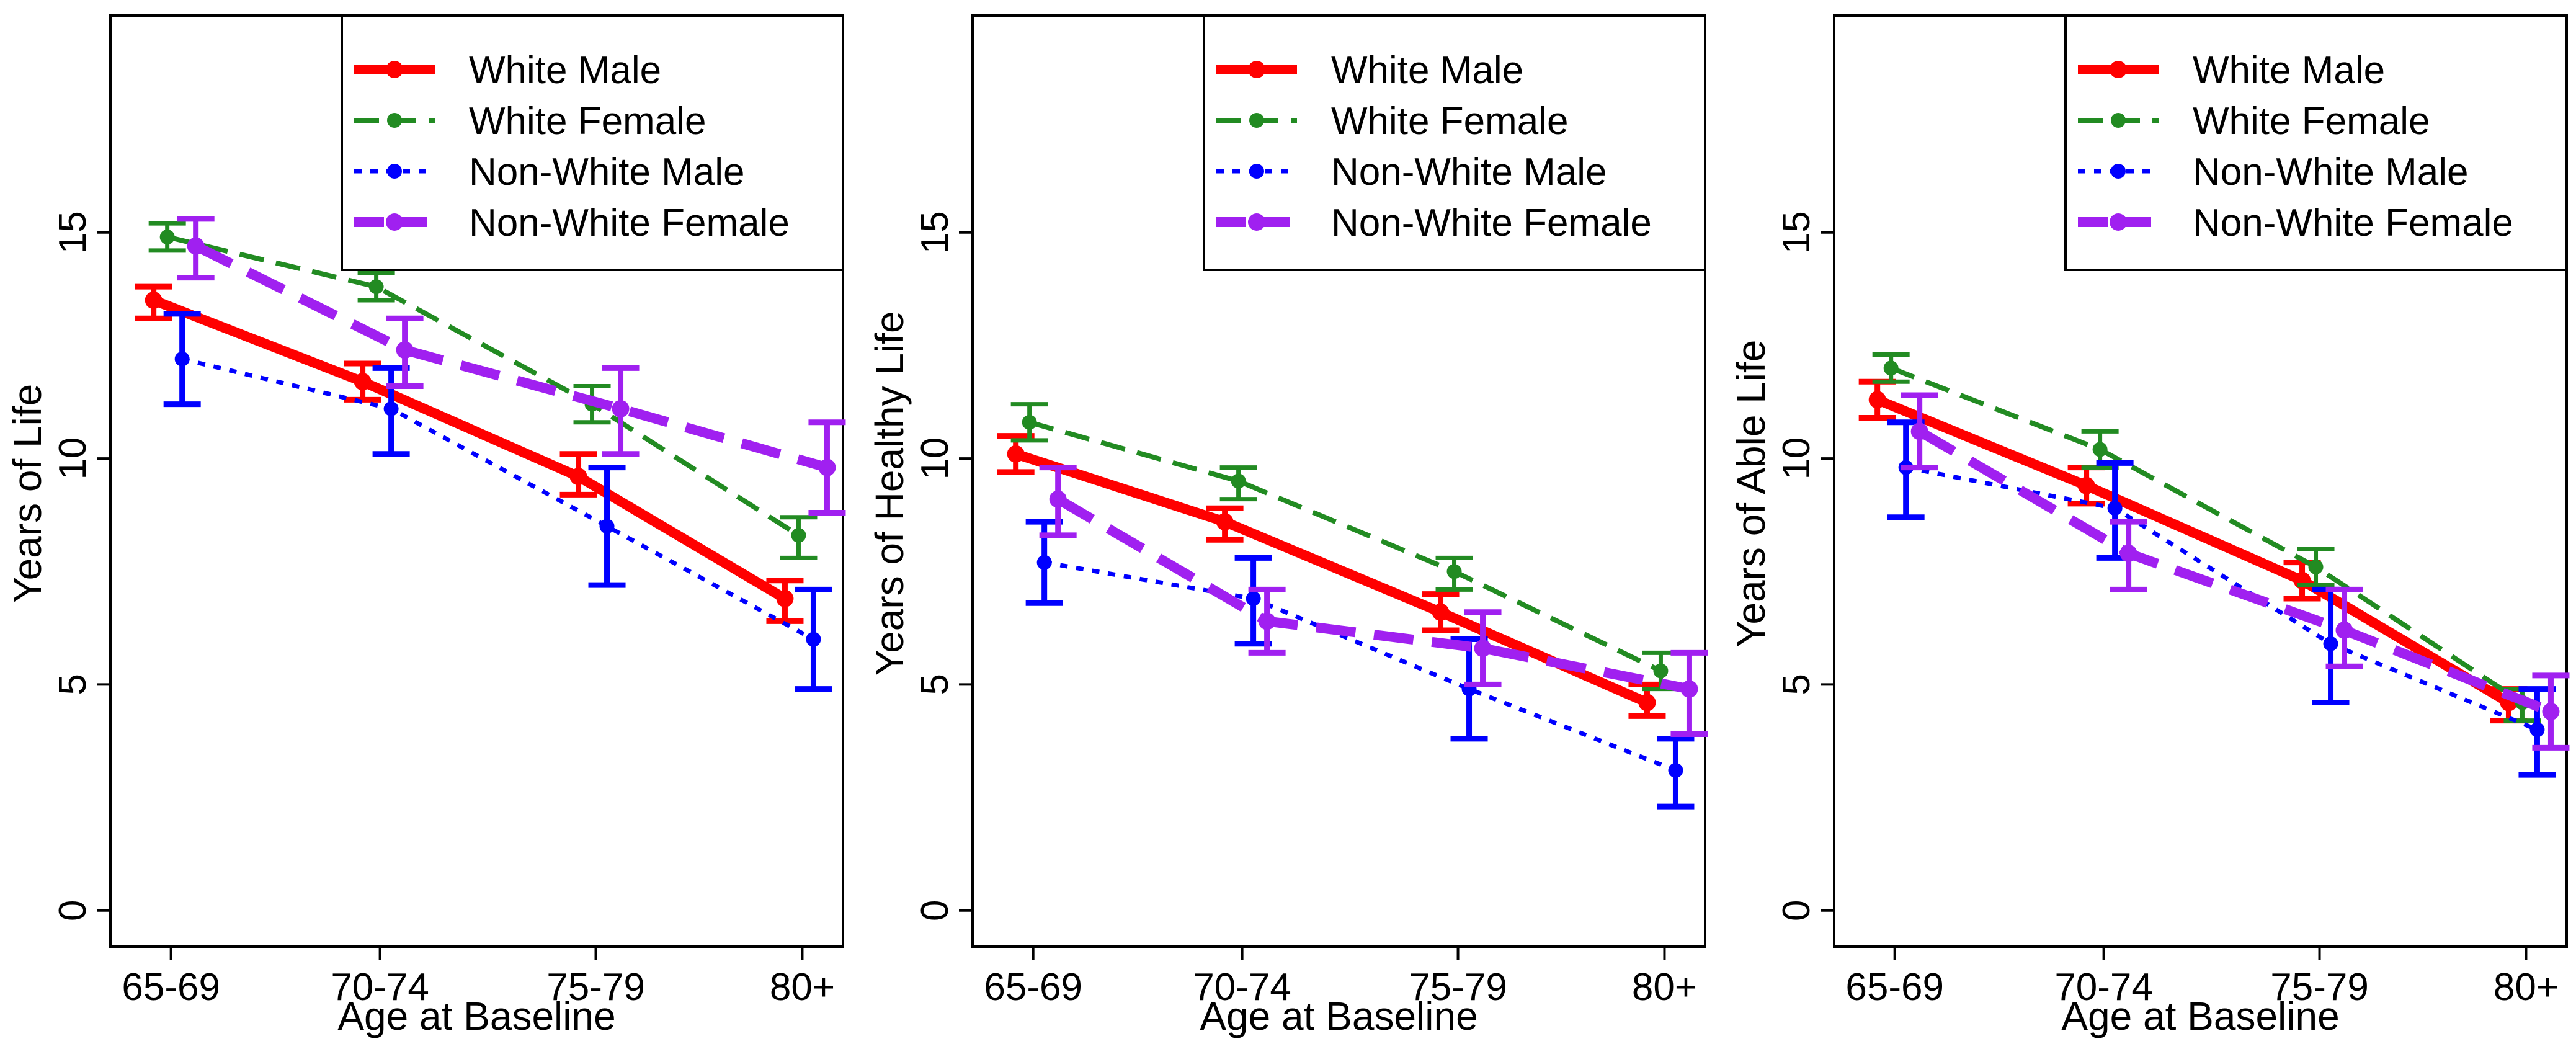  What do you see at coordinates (1797, 458) in the screenshot?
I see `y-tick-label: 10` at bounding box center [1797, 458].